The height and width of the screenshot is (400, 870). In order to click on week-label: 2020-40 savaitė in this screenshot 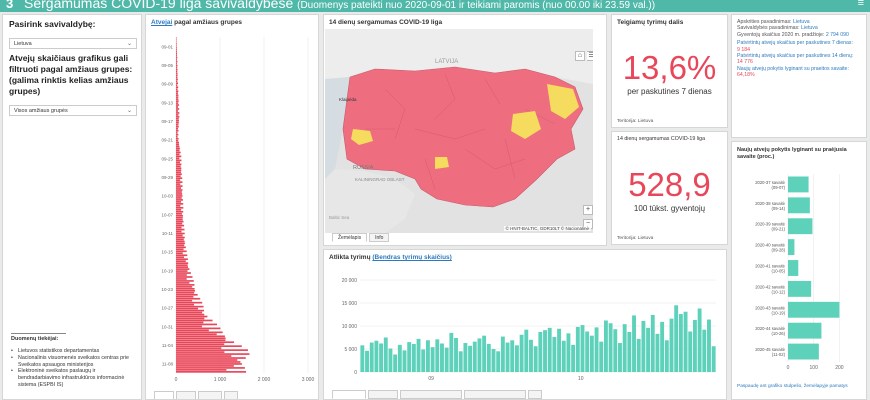, I will do `click(770, 245)`.